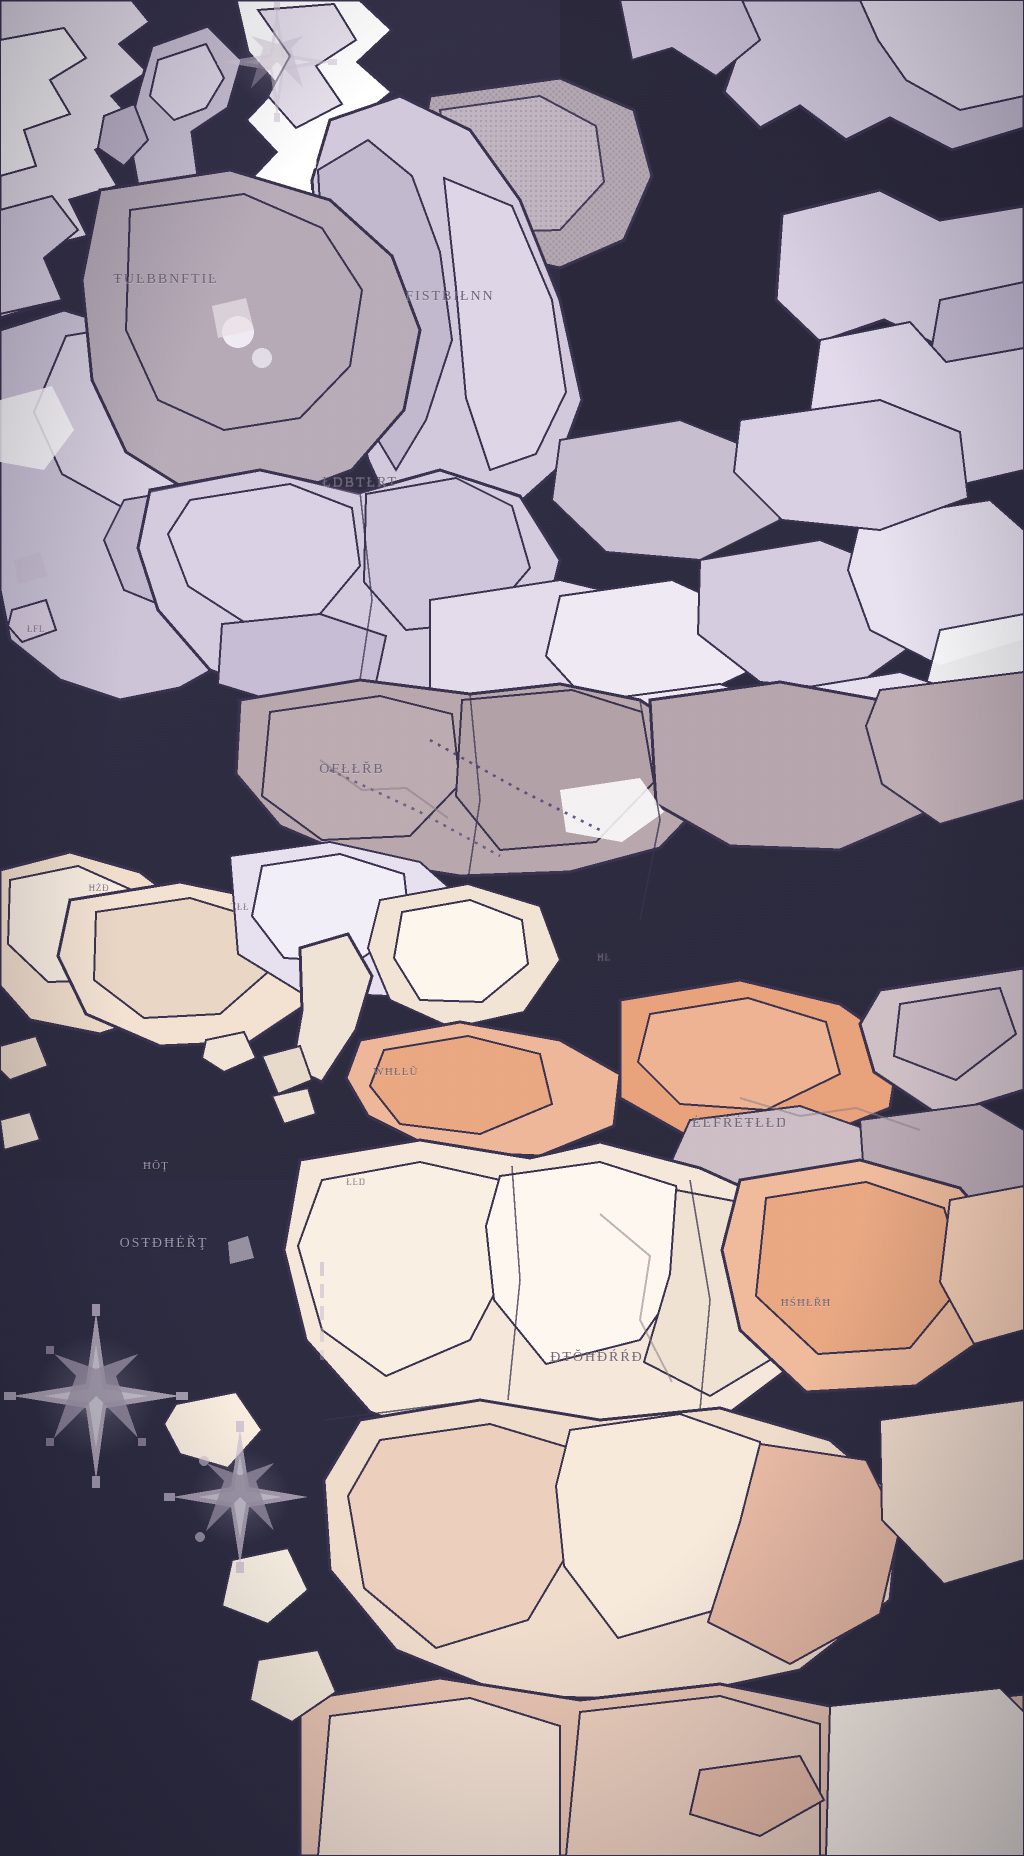  I want to click on compass-rose-southwest, so click(96, 1396).